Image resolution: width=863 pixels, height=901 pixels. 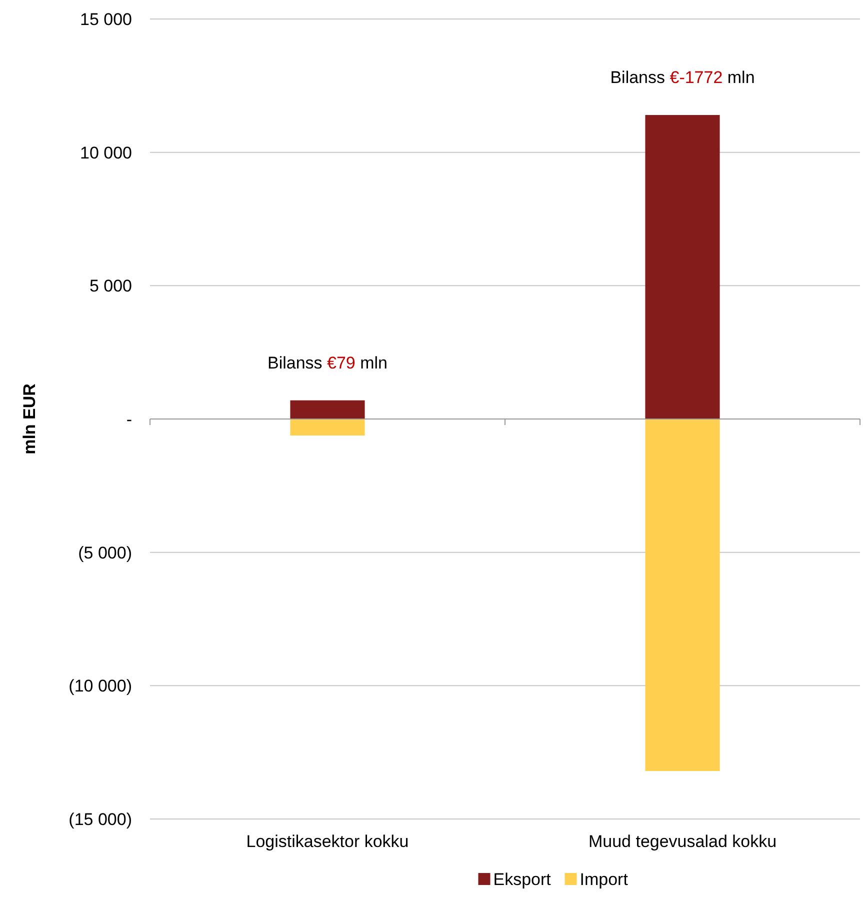 What do you see at coordinates (100, 819) in the screenshot?
I see `y-tick-label: (15 000)` at bounding box center [100, 819].